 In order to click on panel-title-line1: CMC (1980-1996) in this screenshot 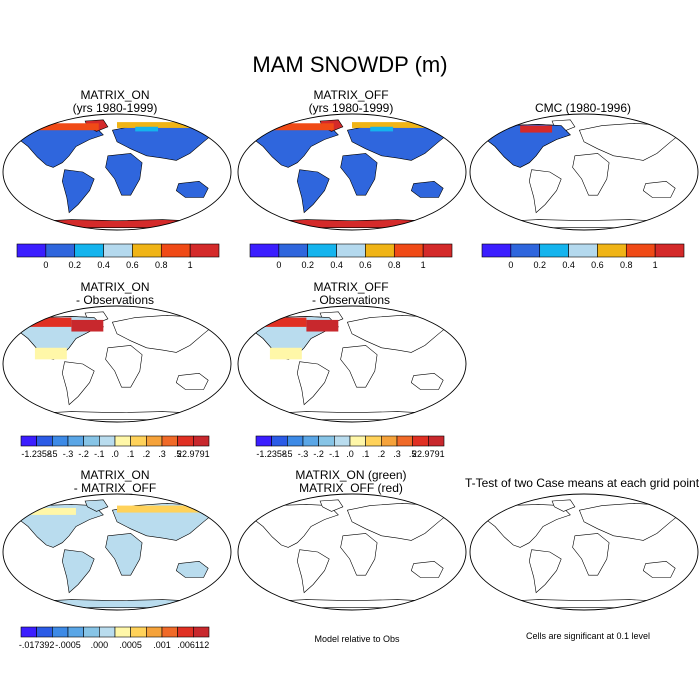, I will do `click(583, 108)`.